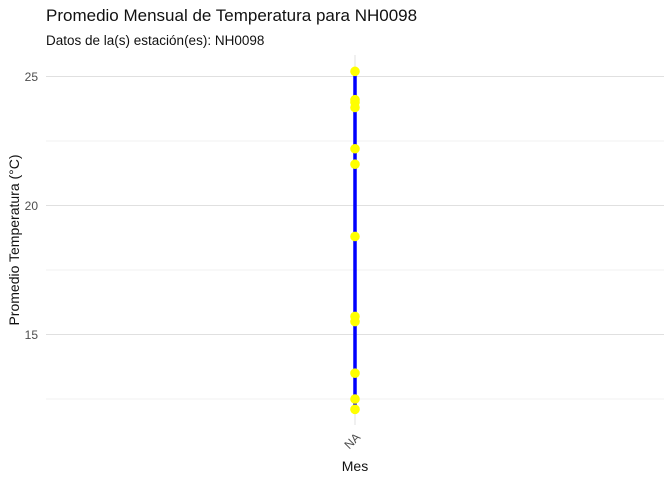 This screenshot has height=480, width=672. Describe the element at coordinates (14, 239) in the screenshot. I see `y-axis-title: Promedio Temperatura (°C)` at that location.